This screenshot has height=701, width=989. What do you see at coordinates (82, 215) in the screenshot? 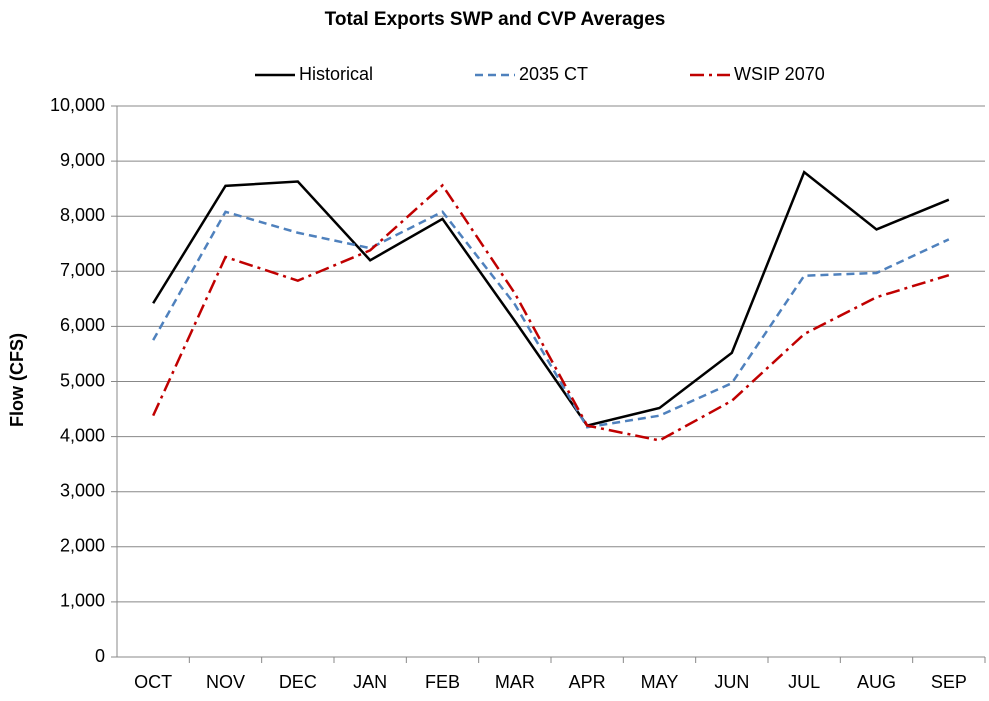
I see `y-tick-label: 8,000` at bounding box center [82, 215].